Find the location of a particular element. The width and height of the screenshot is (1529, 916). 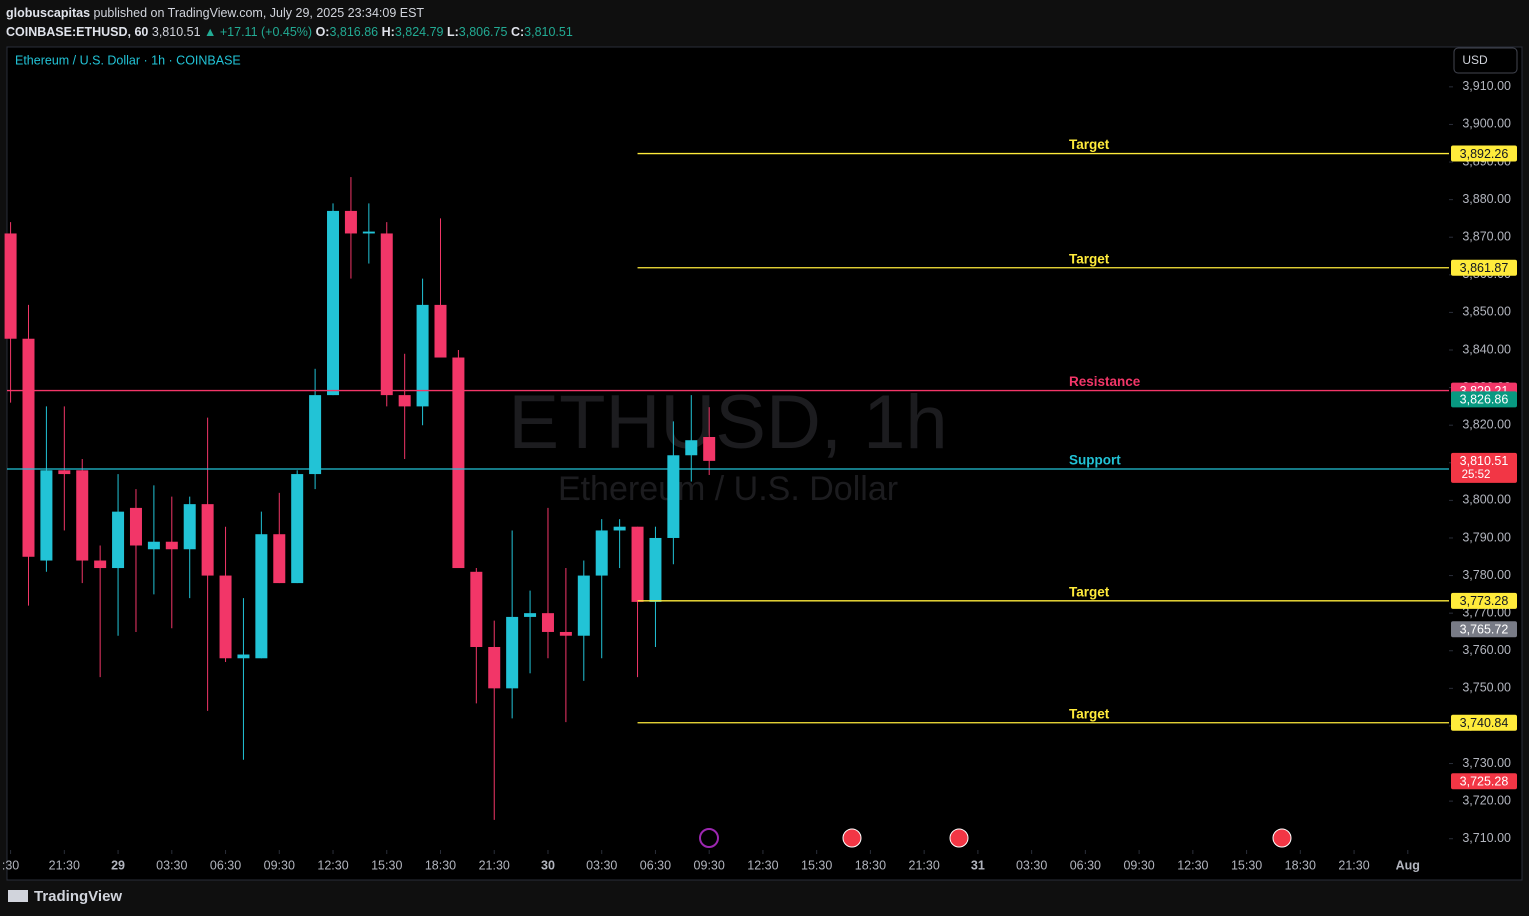

y-tick-label: 3,900.00 is located at coordinates (1486, 124).